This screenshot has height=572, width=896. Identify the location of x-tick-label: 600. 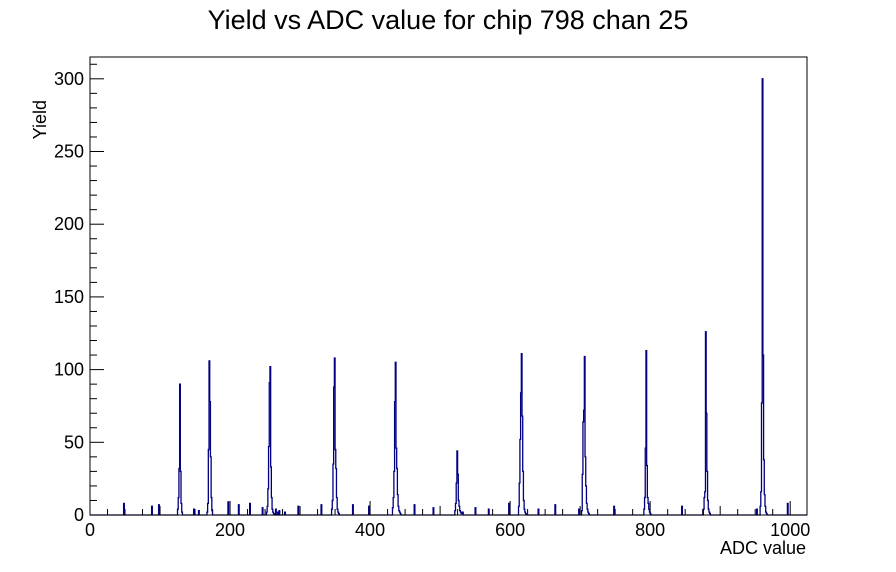
(510, 530).